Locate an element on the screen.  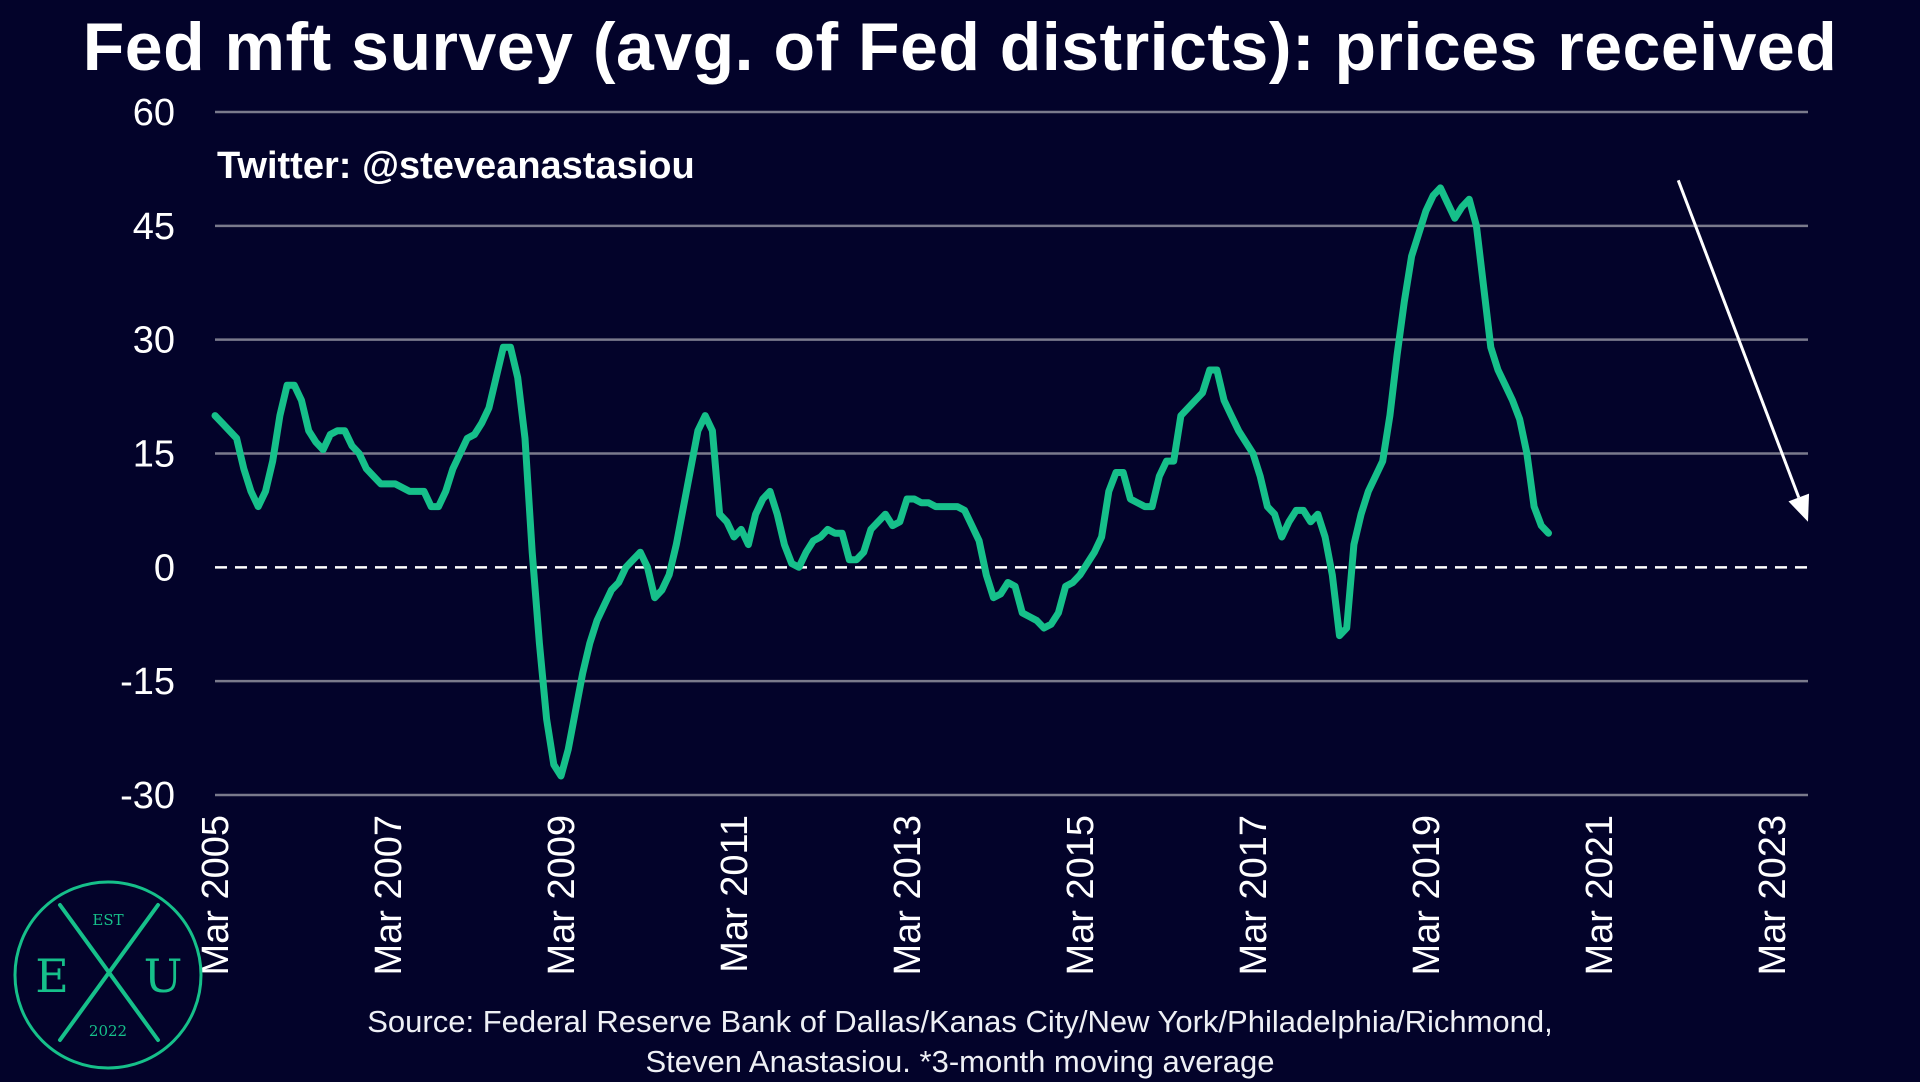
y-tick-label: 15 is located at coordinates (154, 455).